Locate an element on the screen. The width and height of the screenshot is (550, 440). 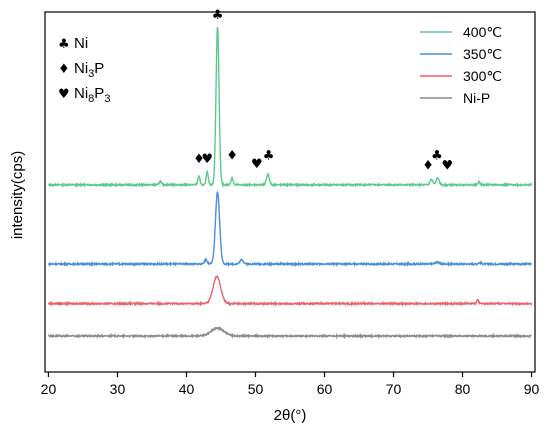
x-tick-label: 50 is located at coordinates (256, 389).